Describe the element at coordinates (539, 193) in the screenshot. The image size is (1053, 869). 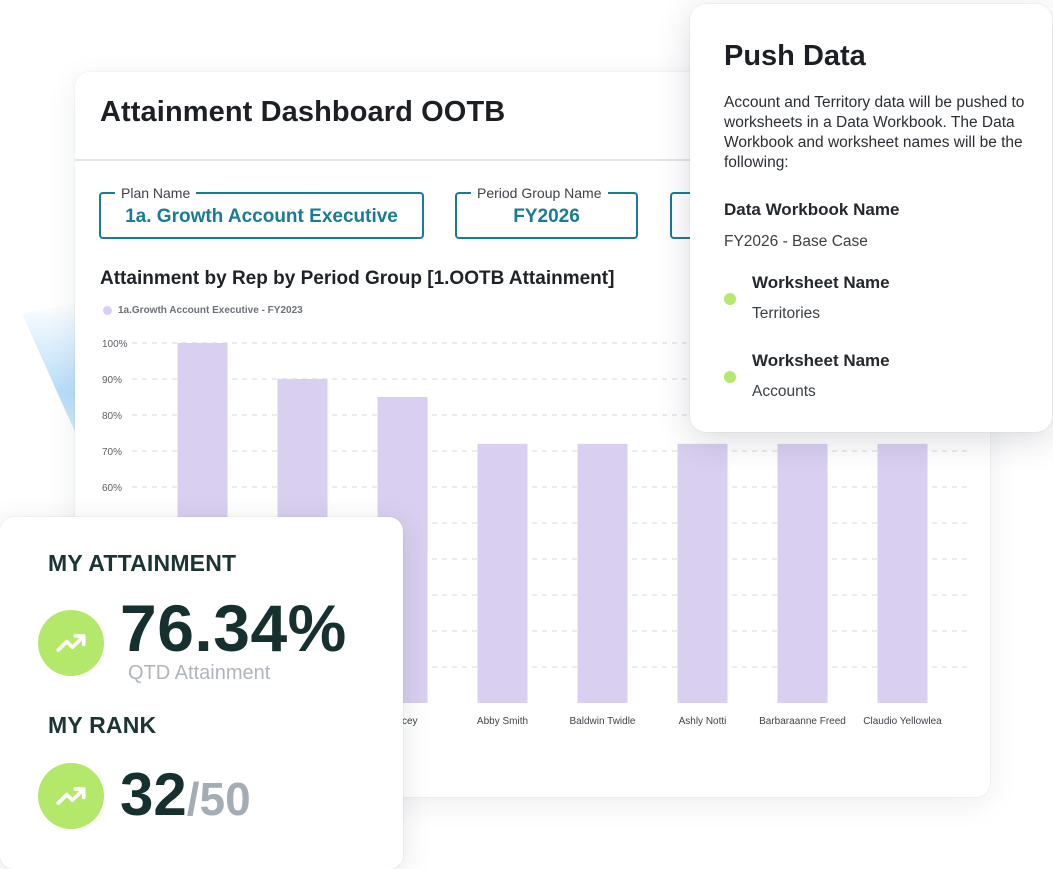
I see `period-group-label: Period Group Name` at that location.